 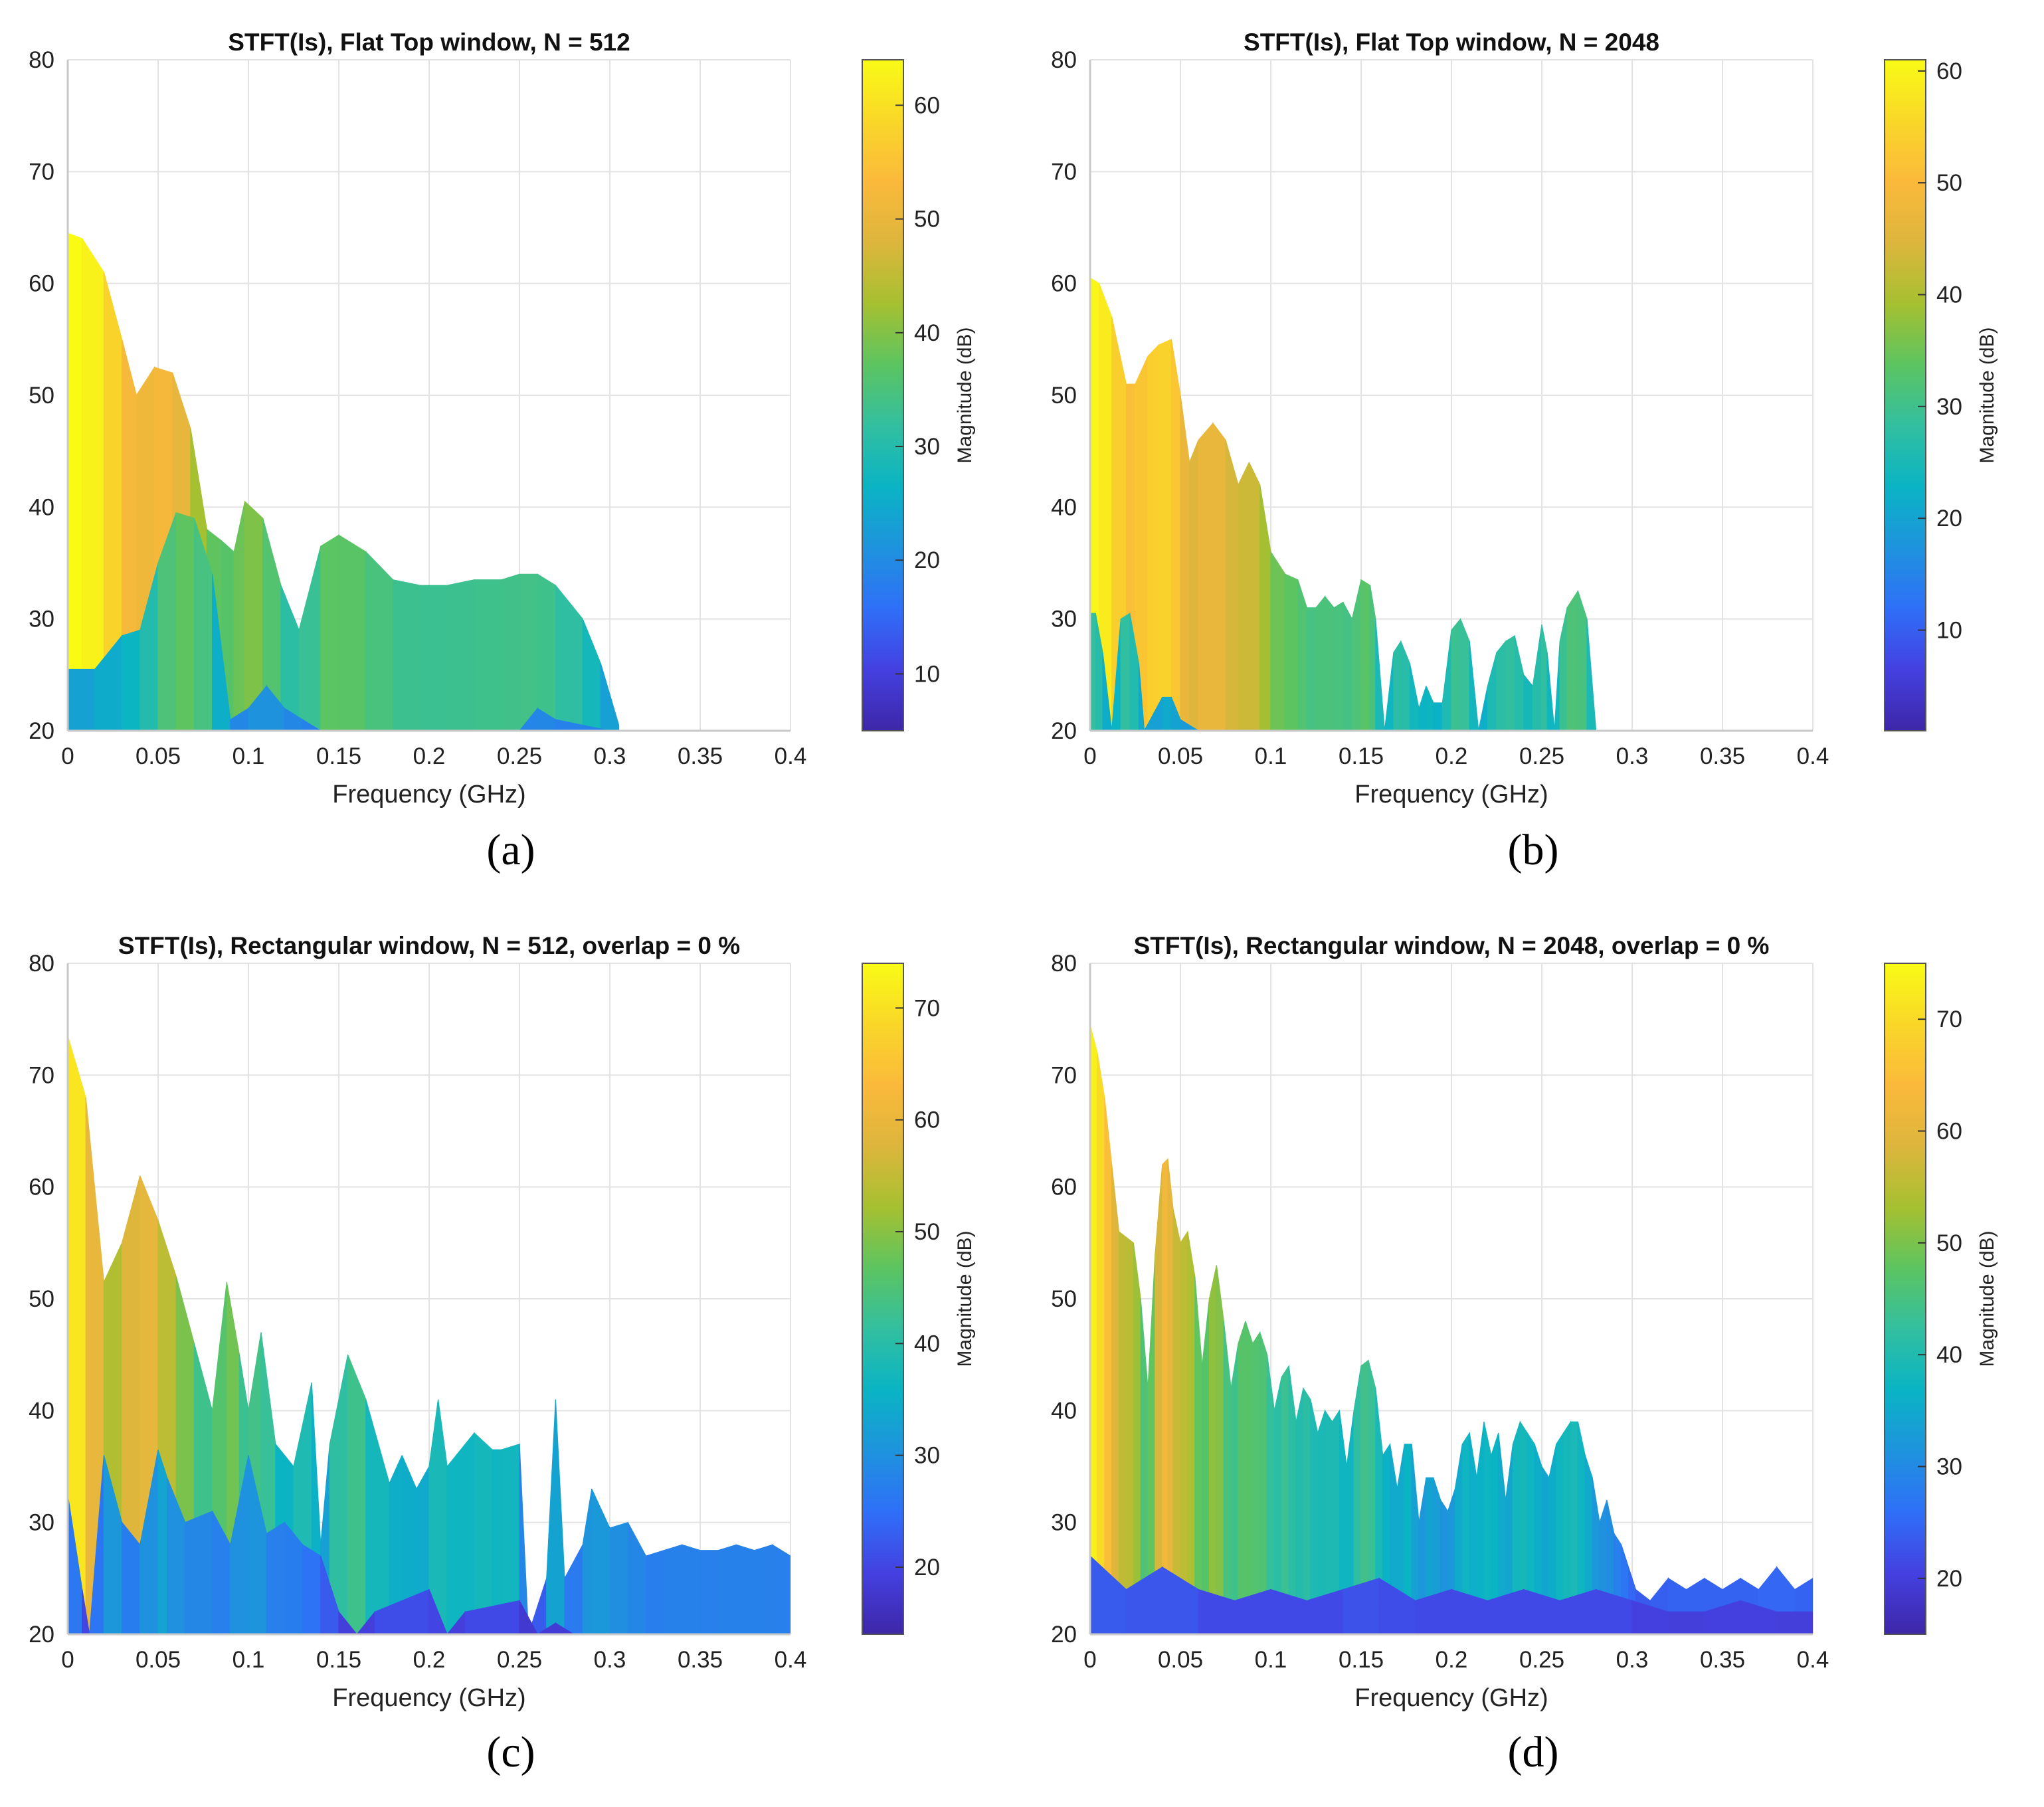 I want to click on colorbar-tick-label: 10, so click(x=1949, y=631).